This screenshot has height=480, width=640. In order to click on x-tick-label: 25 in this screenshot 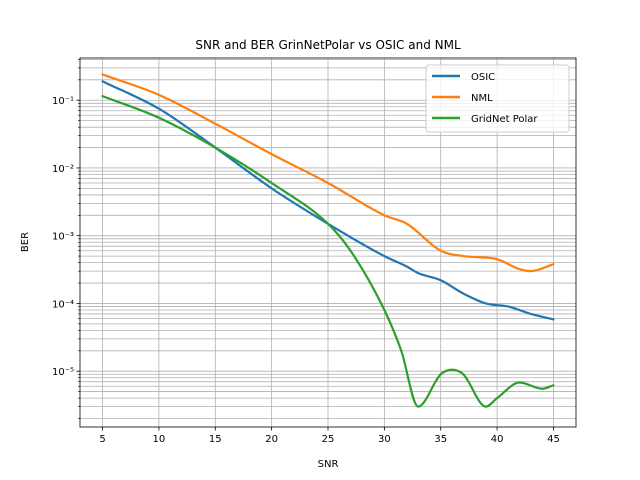, I will do `click(328, 439)`.